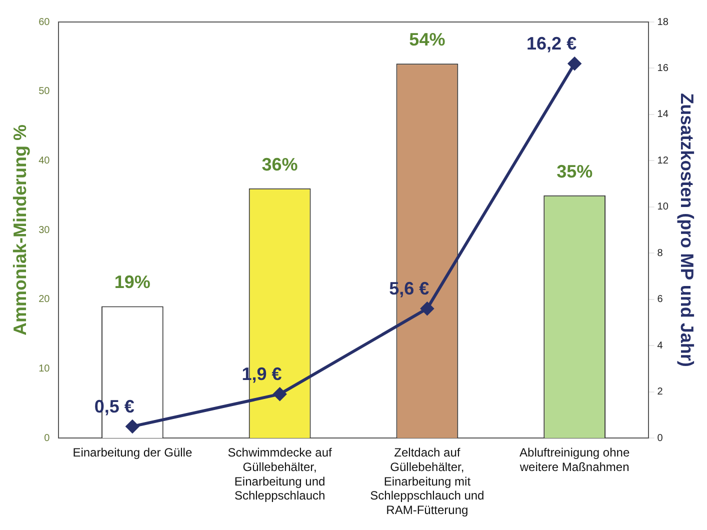  What do you see at coordinates (660, 300) in the screenshot?
I see `y2-tick-label: 6` at bounding box center [660, 300].